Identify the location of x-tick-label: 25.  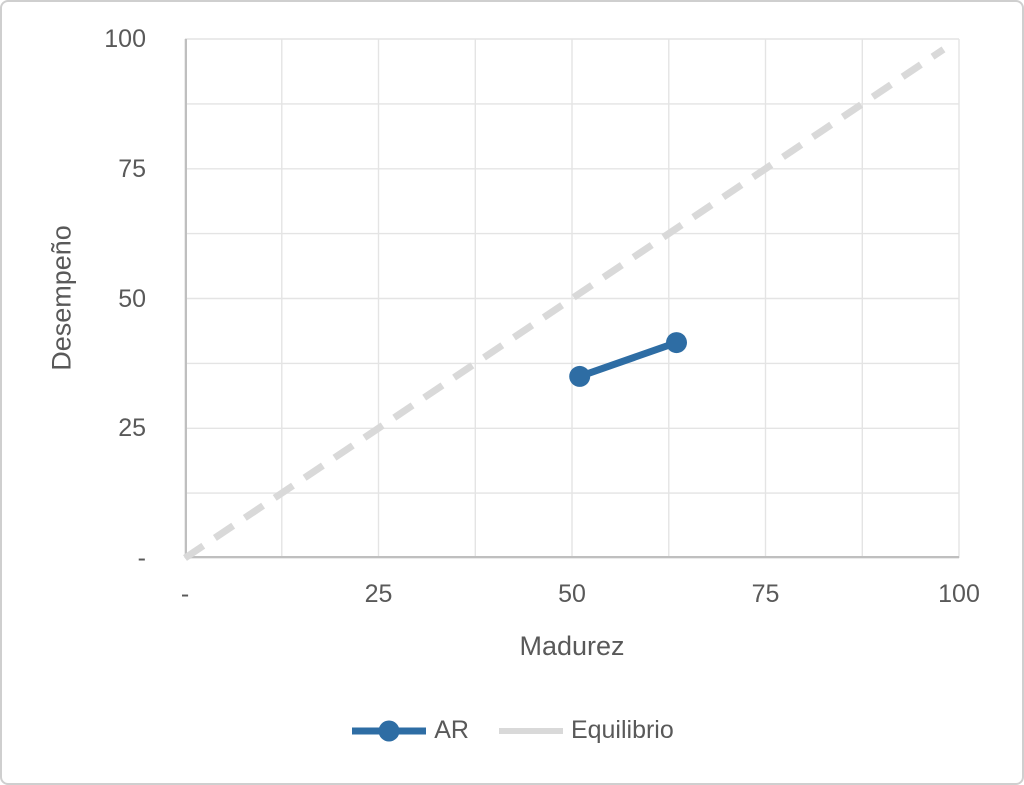
(378, 594).